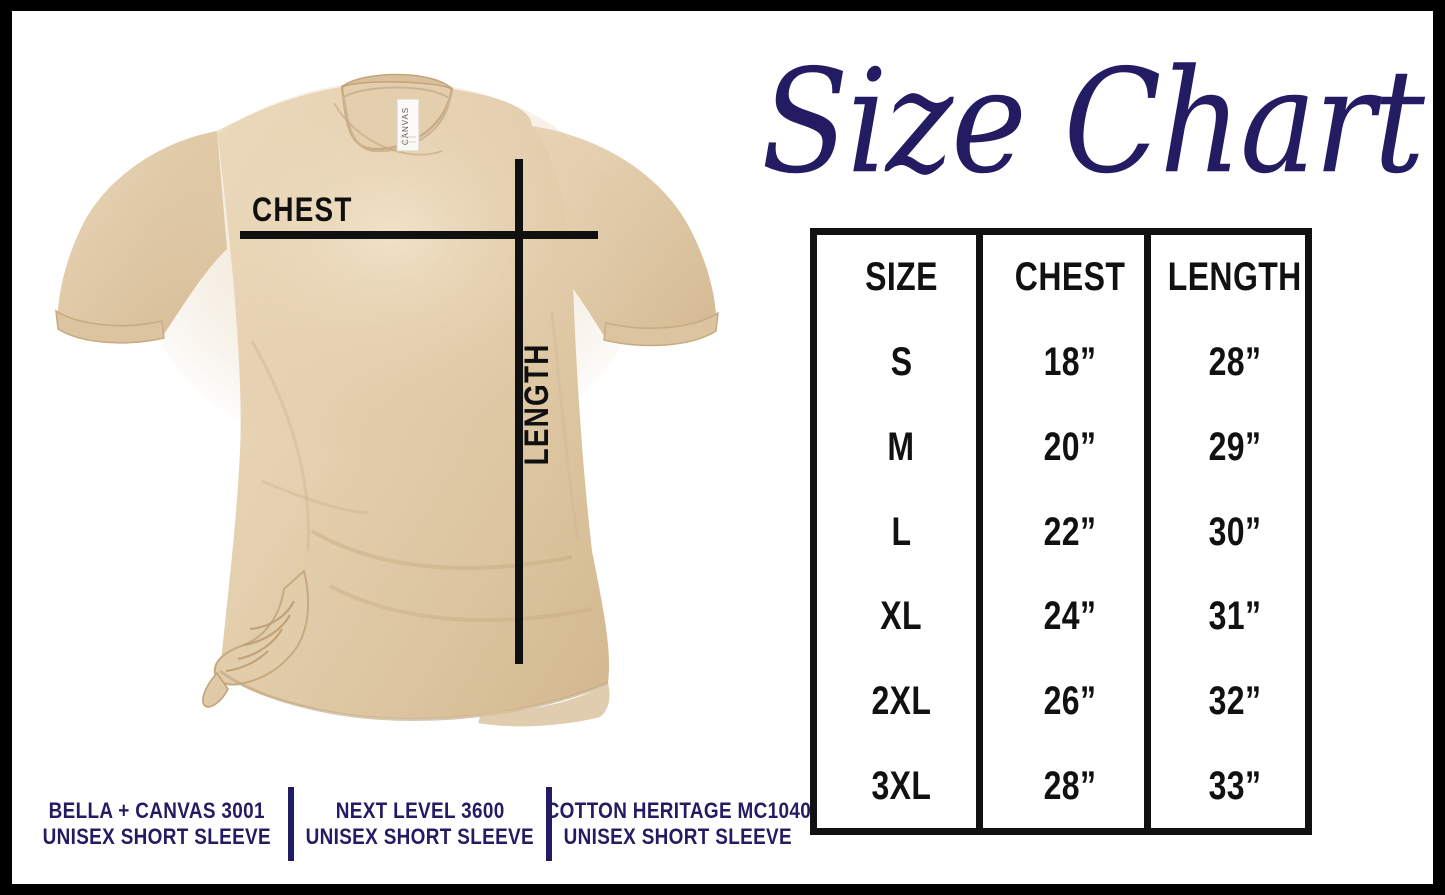  I want to click on table-header-length: LENGTH, so click(1235, 277).